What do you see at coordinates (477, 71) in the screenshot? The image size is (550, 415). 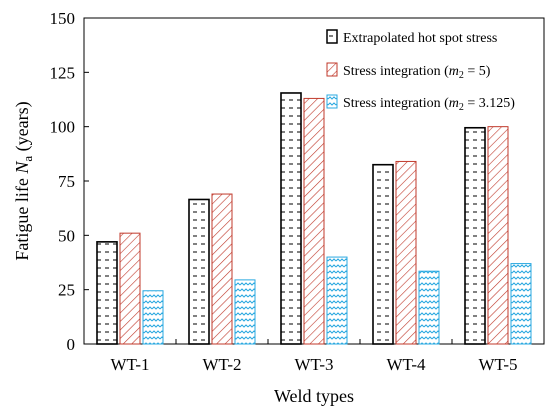 I see `legend-m2-5-suffix: = 5)` at bounding box center [477, 71].